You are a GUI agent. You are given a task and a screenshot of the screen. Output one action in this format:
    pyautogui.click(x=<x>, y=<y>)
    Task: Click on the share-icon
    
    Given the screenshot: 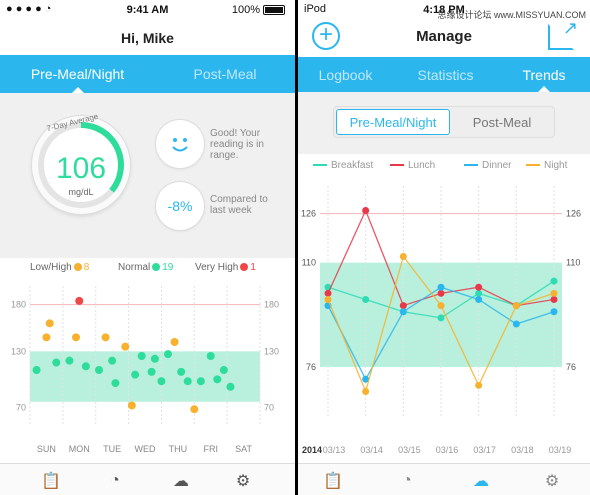 What is the action you would take?
    pyautogui.click(x=561, y=37)
    